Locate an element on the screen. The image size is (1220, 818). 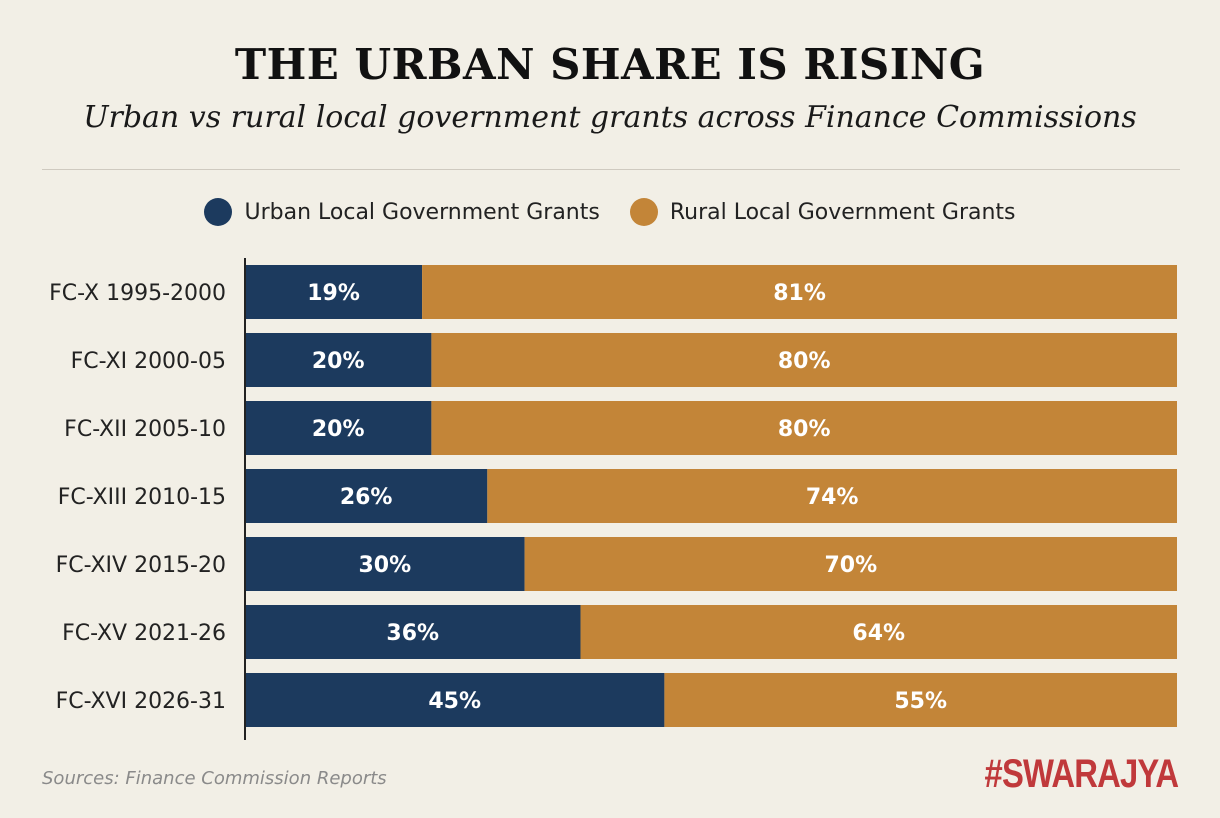
category-label: FC-XII 2005-10 is located at coordinates (145, 429).